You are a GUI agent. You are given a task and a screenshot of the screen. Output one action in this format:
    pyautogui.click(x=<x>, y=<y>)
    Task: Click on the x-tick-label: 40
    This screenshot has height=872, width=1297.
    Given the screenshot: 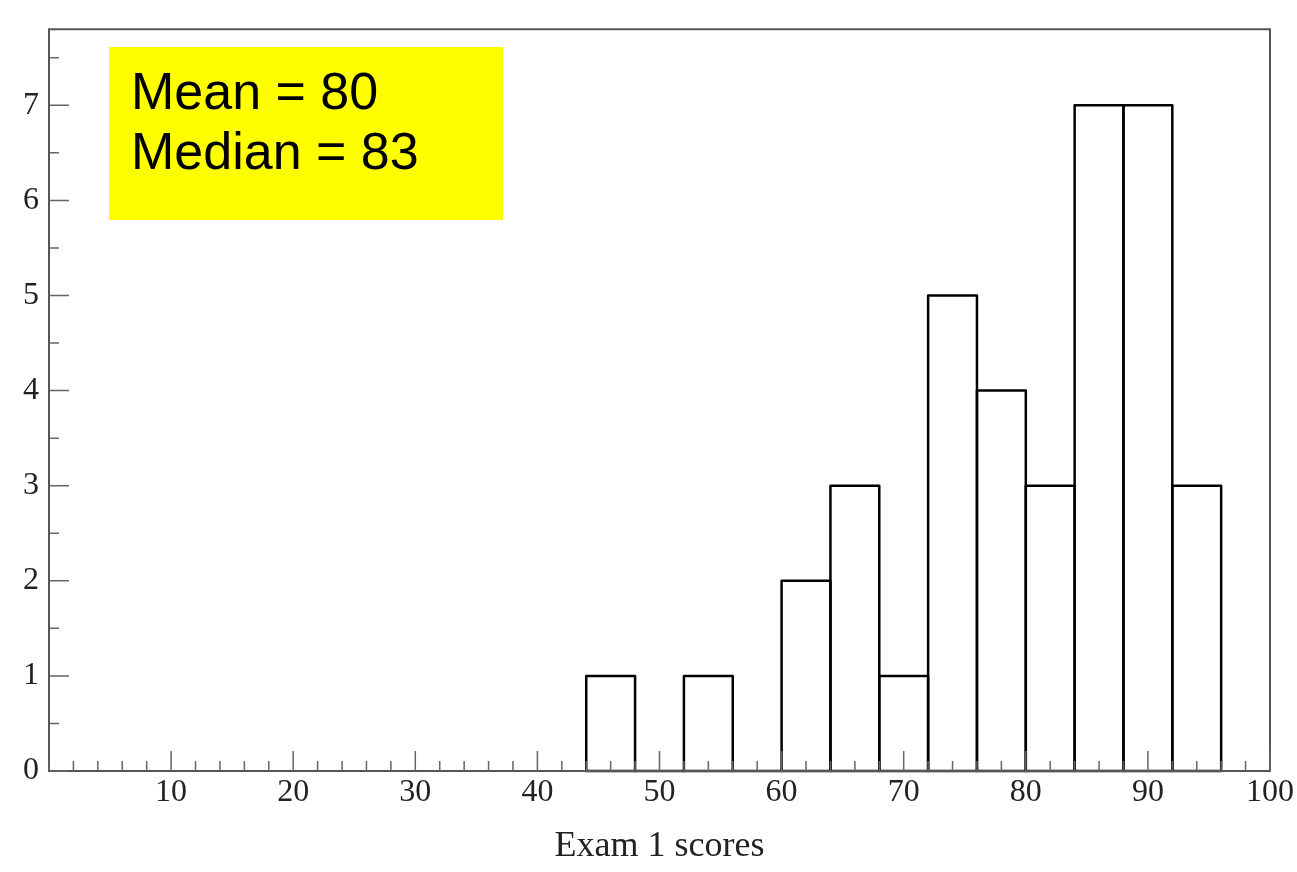 What is the action you would take?
    pyautogui.click(x=537, y=789)
    